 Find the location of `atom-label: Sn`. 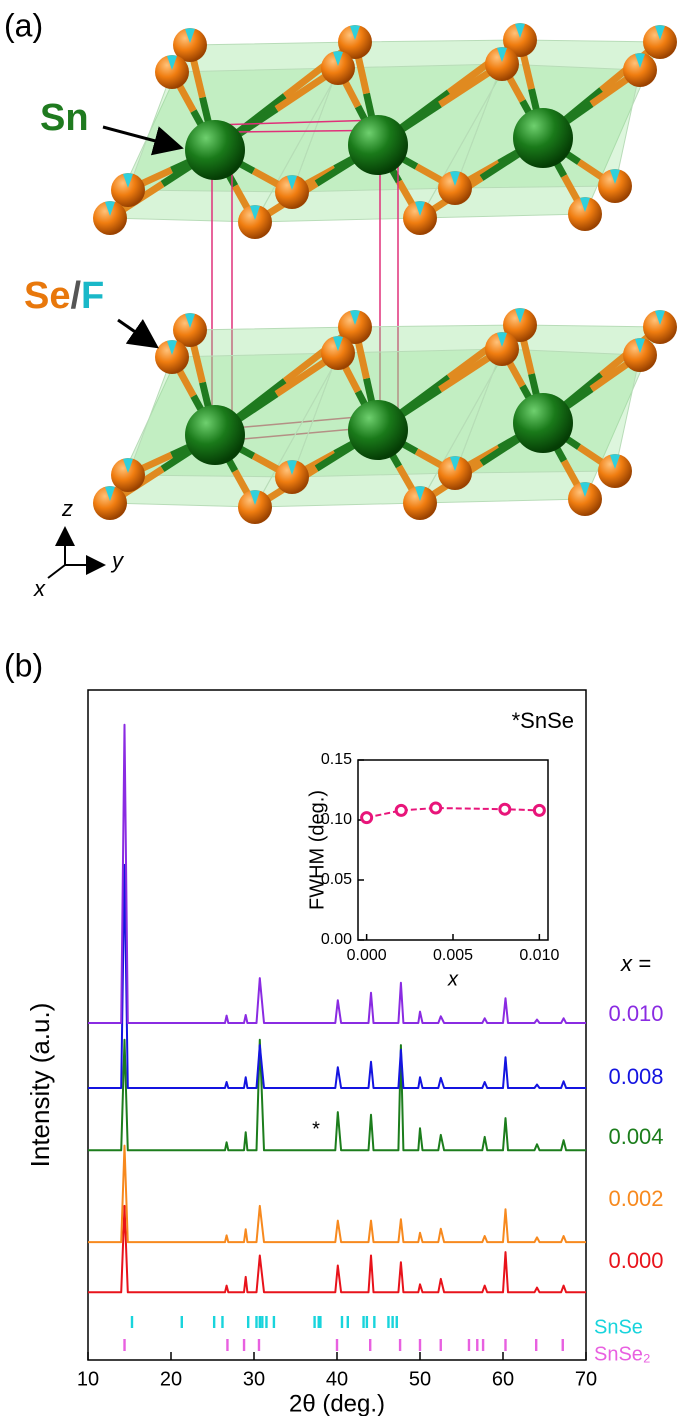

atom-label: Sn is located at coordinates (64, 118).